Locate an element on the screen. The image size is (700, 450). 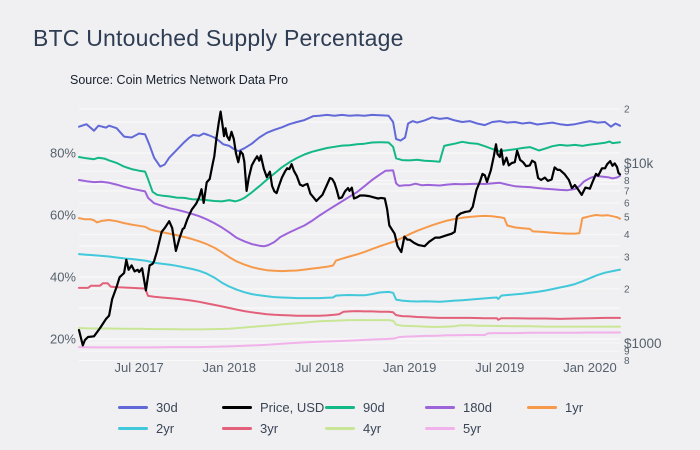
series-line-180d is located at coordinates (349, 208).